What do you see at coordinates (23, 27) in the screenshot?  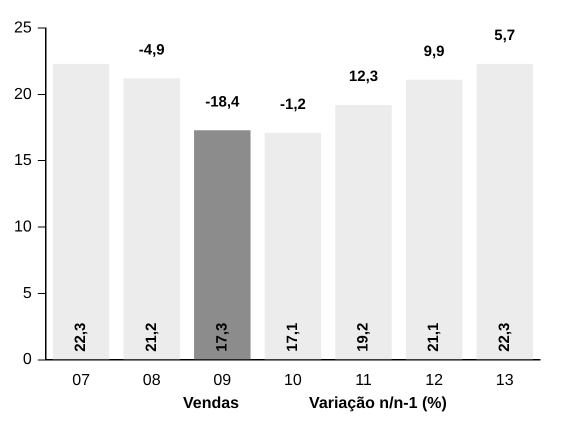 I see `y-tick-label: 25` at bounding box center [23, 27].